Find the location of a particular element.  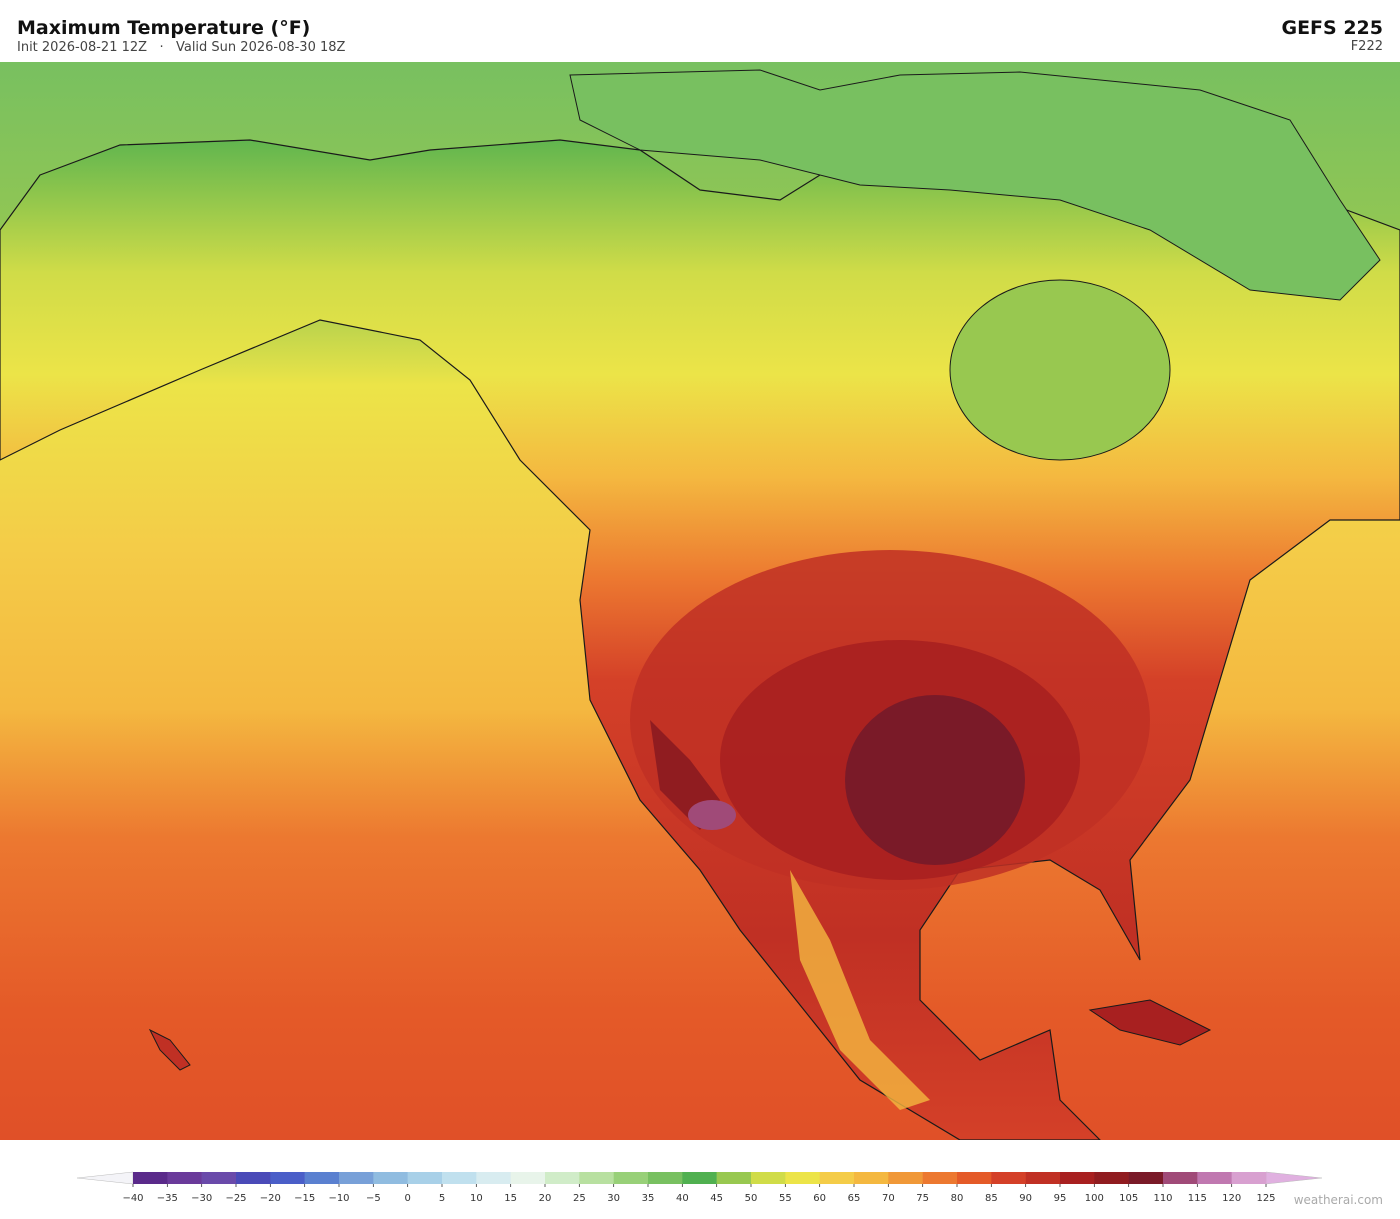

colorbar-tick-label: 20 is located at coordinates (545, 1198).